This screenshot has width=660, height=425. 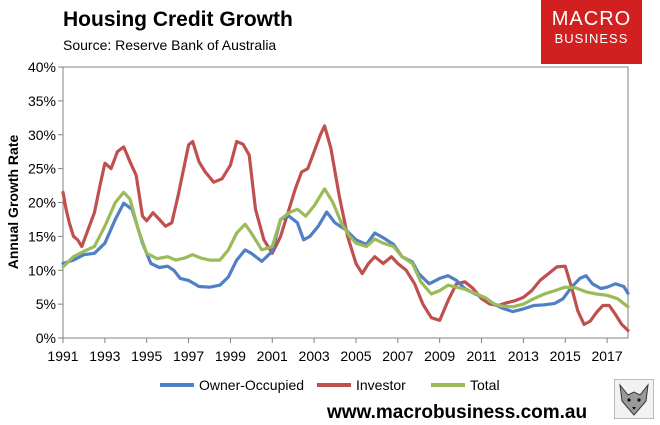 What do you see at coordinates (448, 385) in the screenshot?
I see `legend-swatch-total` at bounding box center [448, 385].